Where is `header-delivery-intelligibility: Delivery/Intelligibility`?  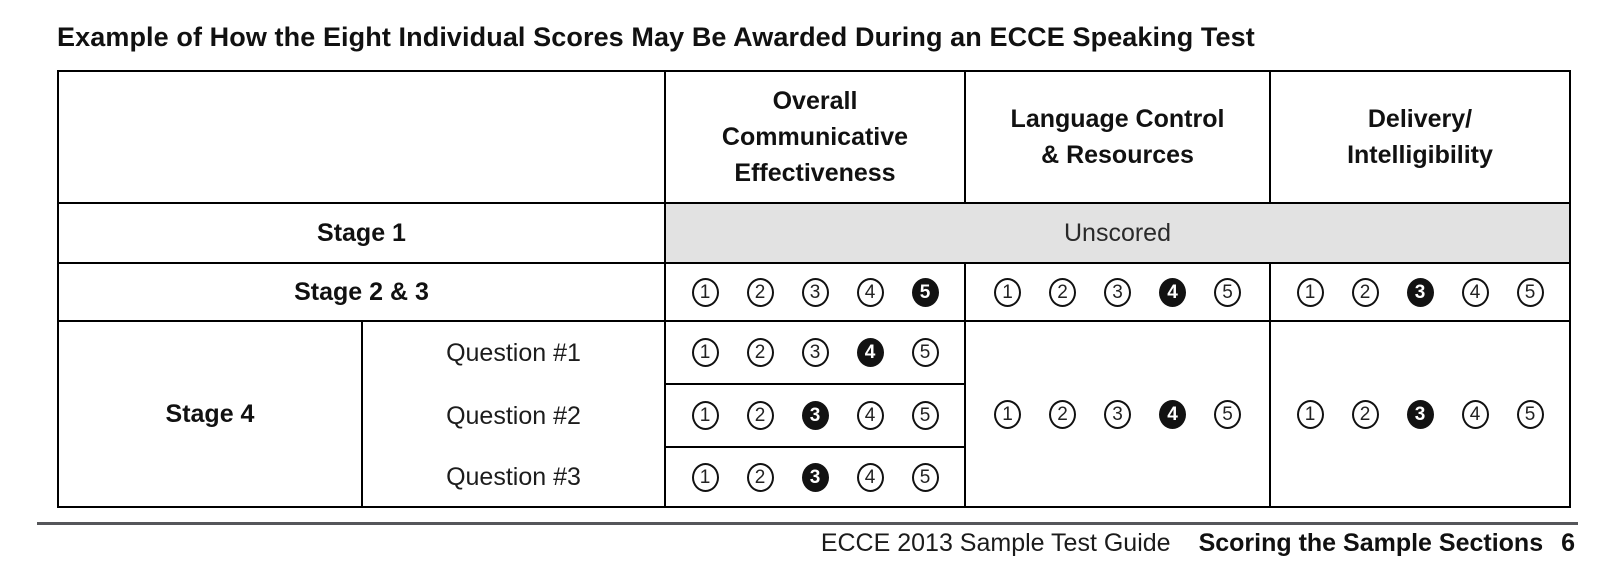 header-delivery-intelligibility: Delivery/Intelligibility is located at coordinates (1420, 138).